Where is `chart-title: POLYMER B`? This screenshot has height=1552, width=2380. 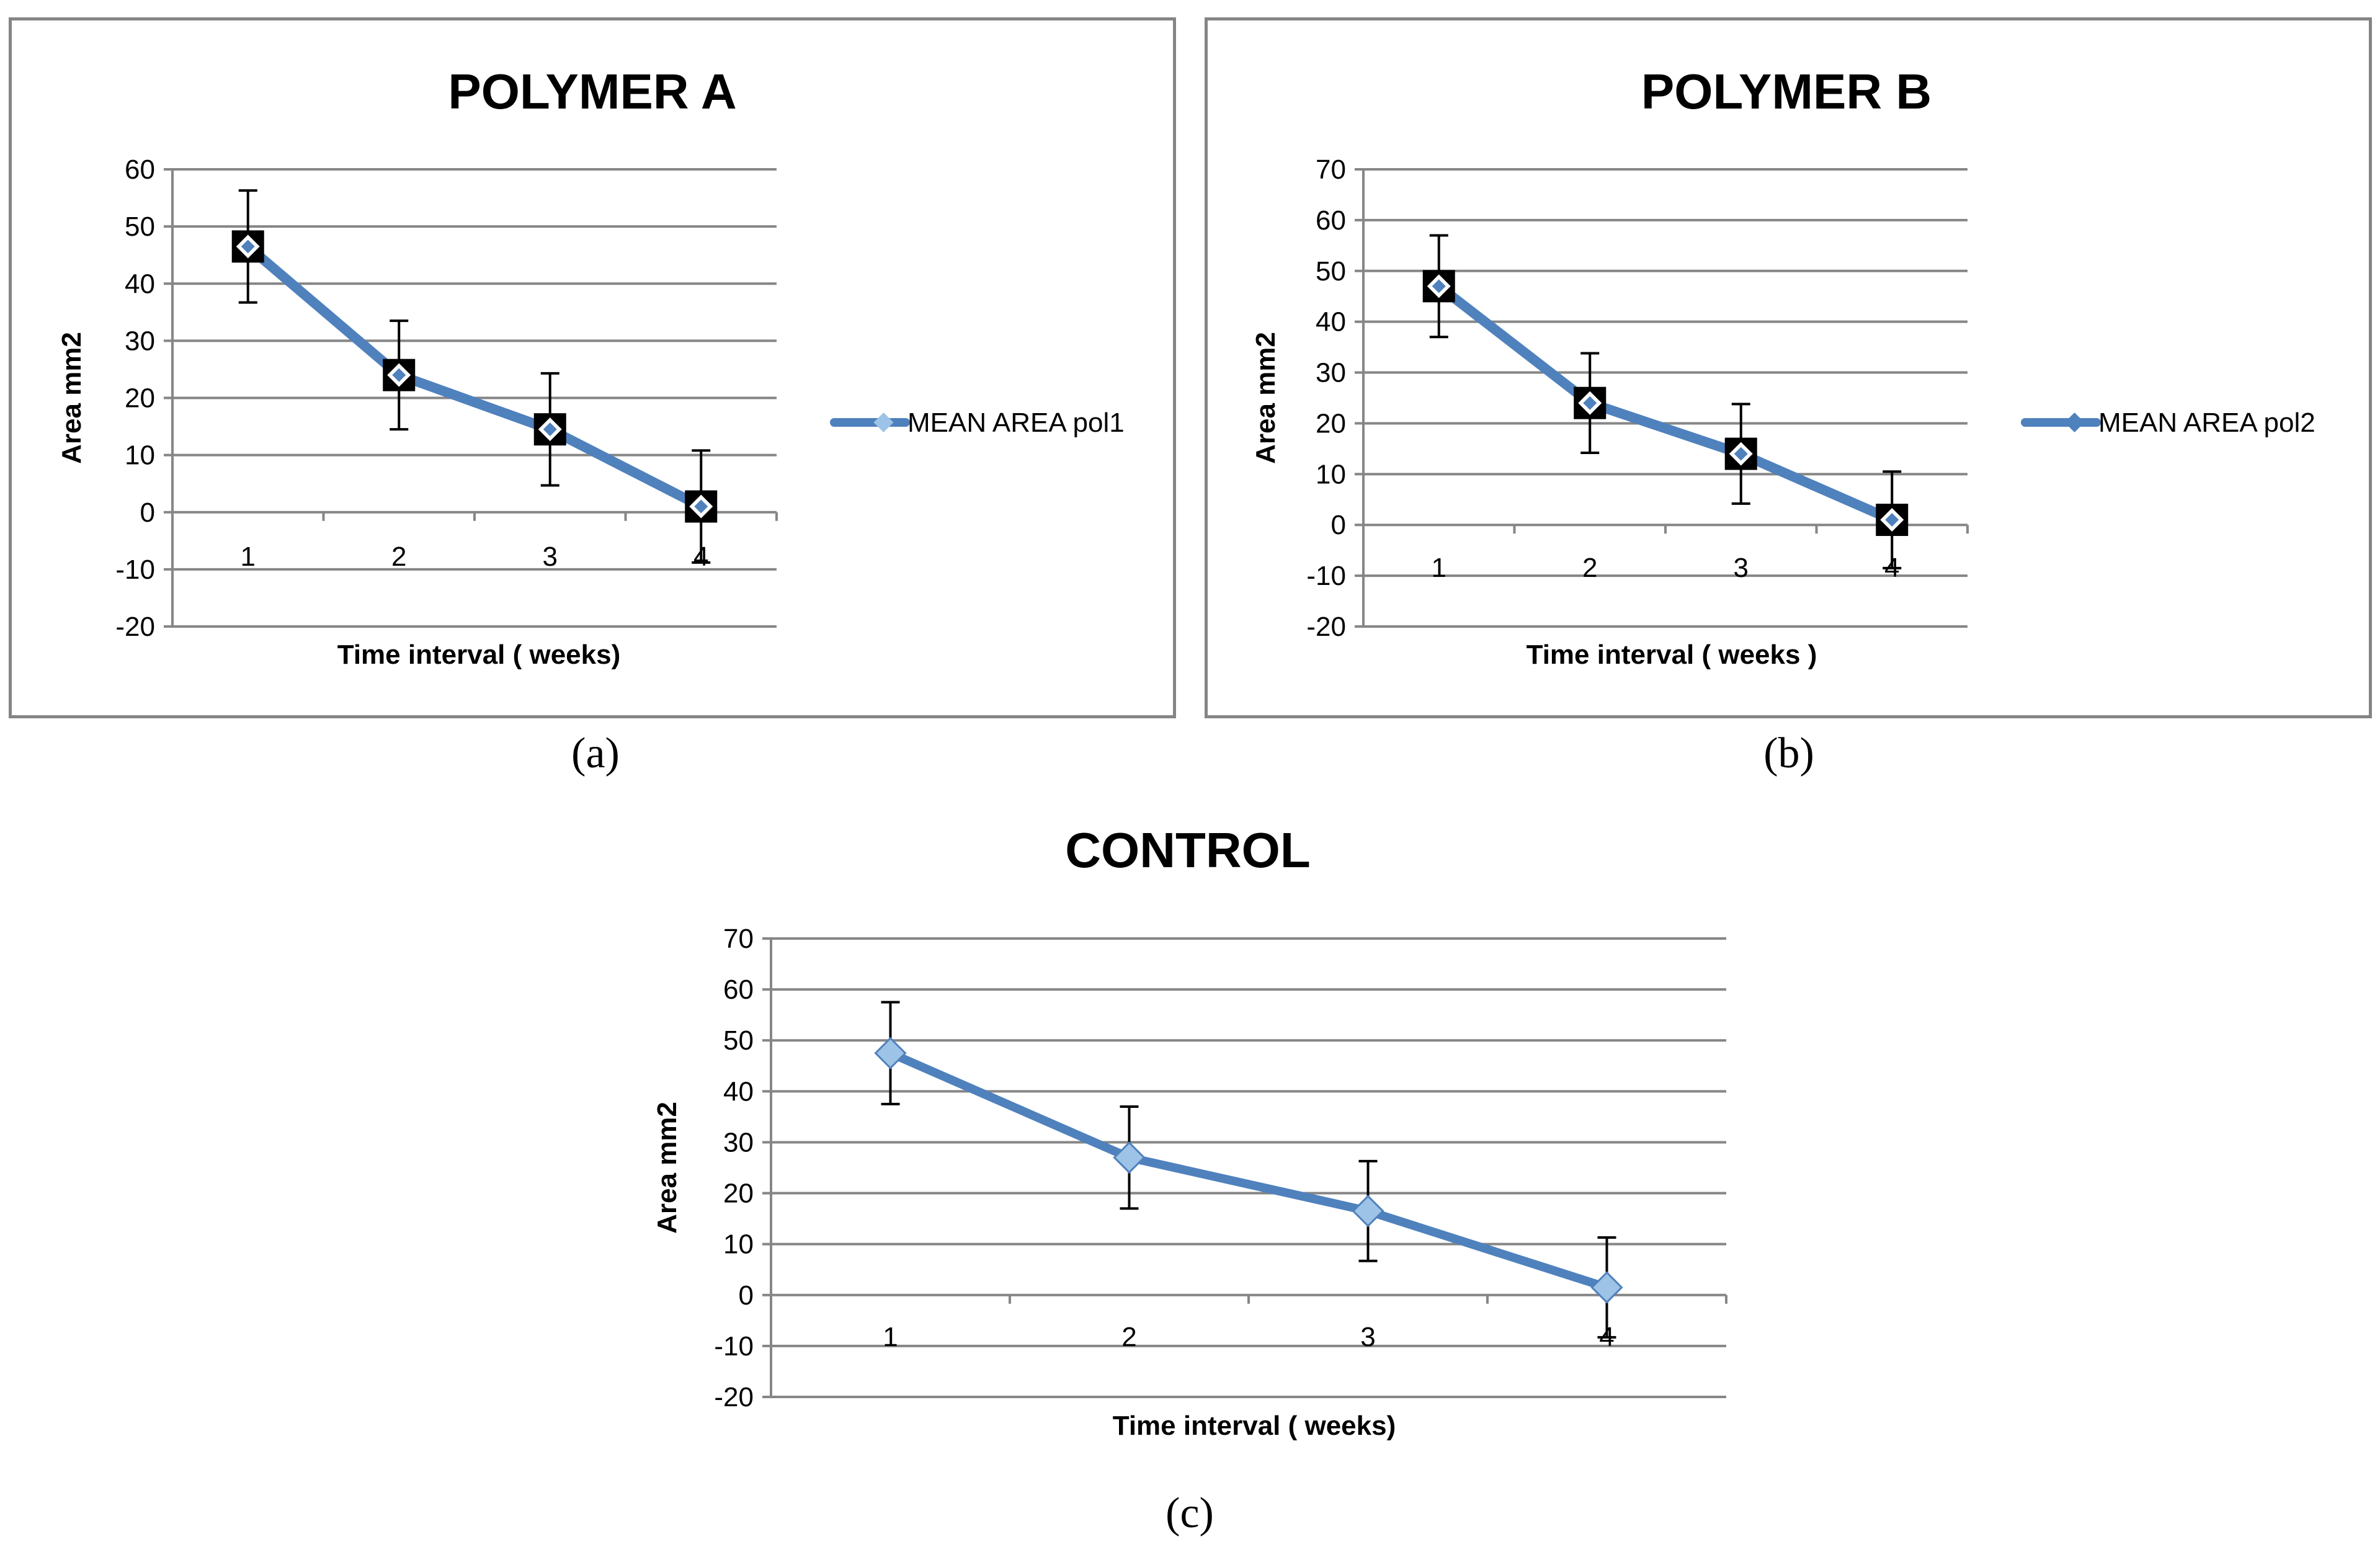
chart-title: POLYMER B is located at coordinates (1787, 91).